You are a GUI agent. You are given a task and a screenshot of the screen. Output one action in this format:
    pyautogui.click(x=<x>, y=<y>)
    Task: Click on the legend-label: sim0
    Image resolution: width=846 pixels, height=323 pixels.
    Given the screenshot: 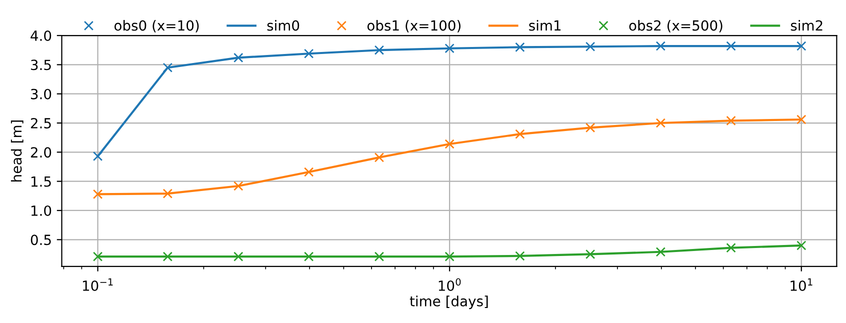 What is the action you would take?
    pyautogui.click(x=283, y=25)
    